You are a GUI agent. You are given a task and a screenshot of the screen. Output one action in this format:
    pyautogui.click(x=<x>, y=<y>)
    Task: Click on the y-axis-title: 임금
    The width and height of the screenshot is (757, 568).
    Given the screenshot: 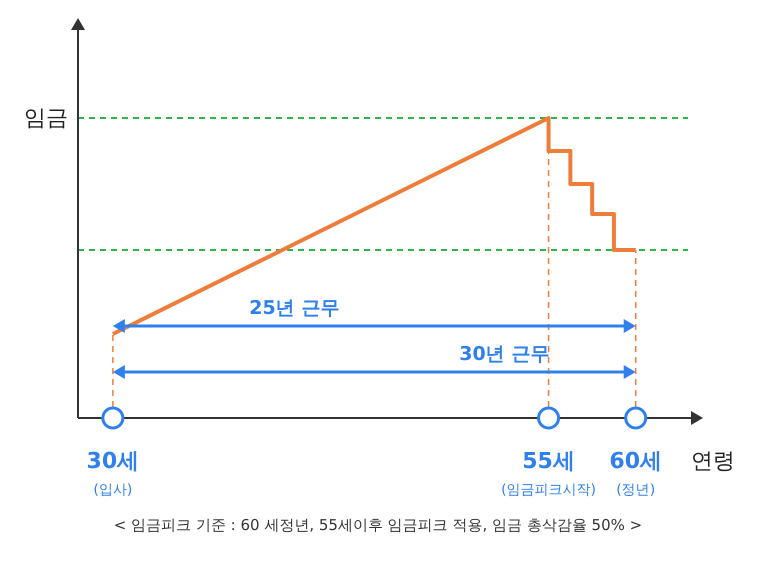 What is the action you would take?
    pyautogui.click(x=46, y=118)
    